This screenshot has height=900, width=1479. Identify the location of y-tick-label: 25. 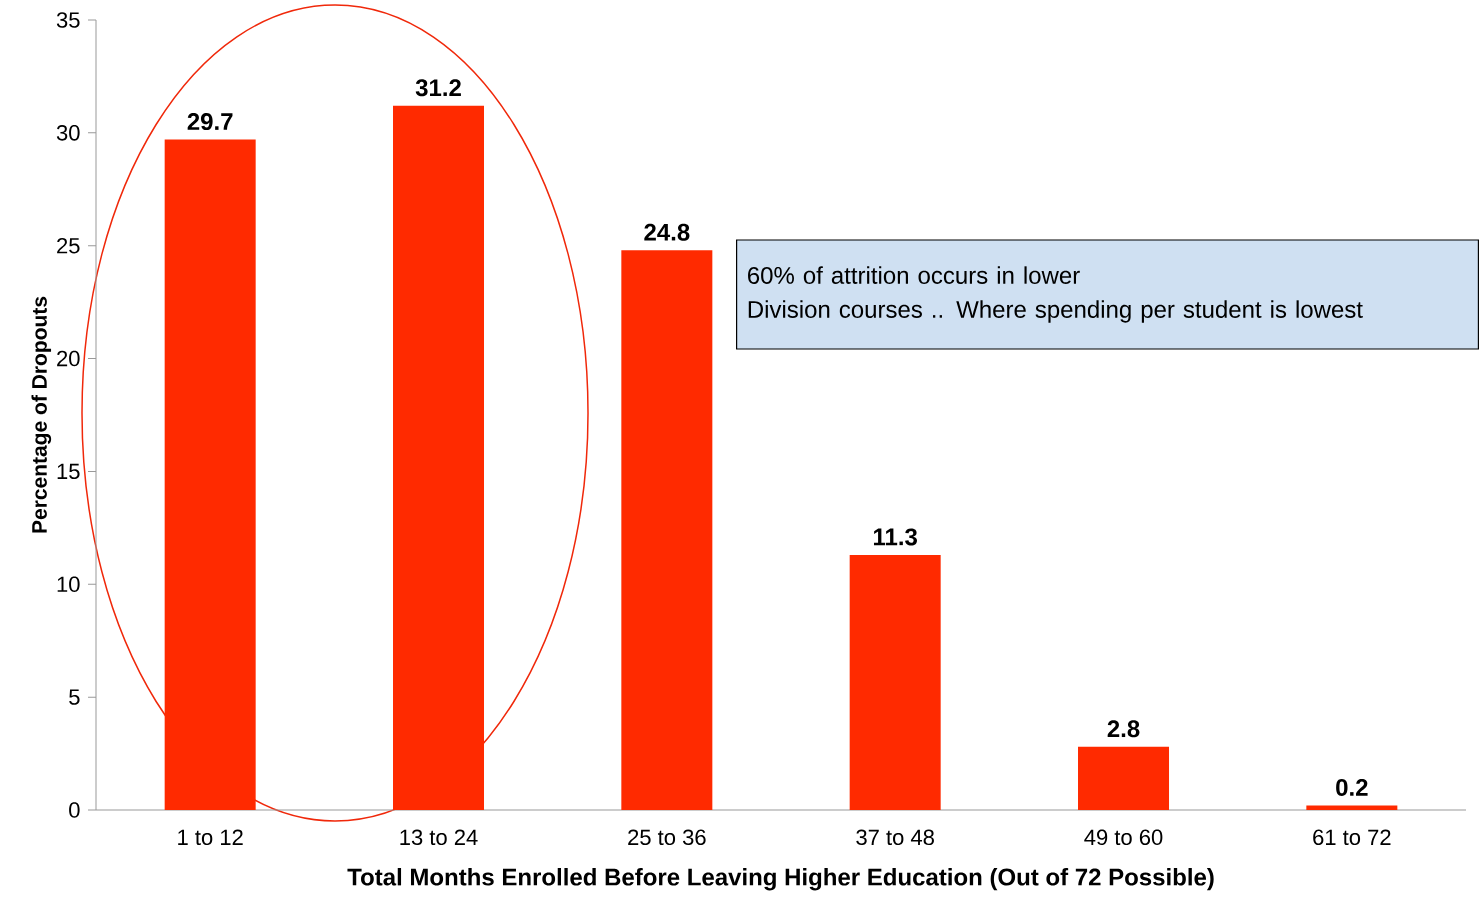
(68, 245).